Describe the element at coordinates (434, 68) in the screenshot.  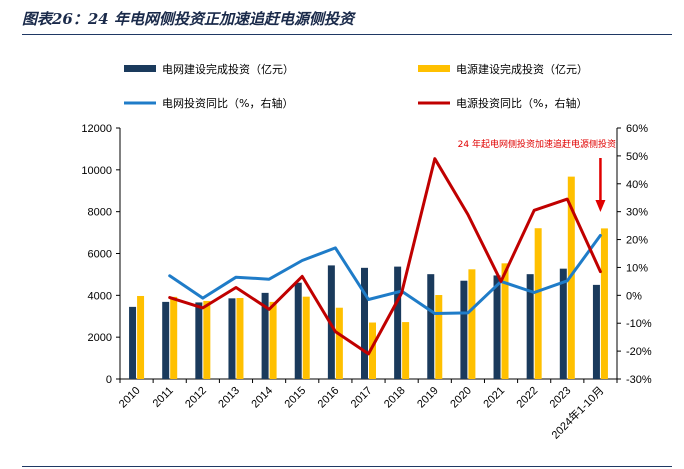
I see `legend-swatch-power-bar` at that location.